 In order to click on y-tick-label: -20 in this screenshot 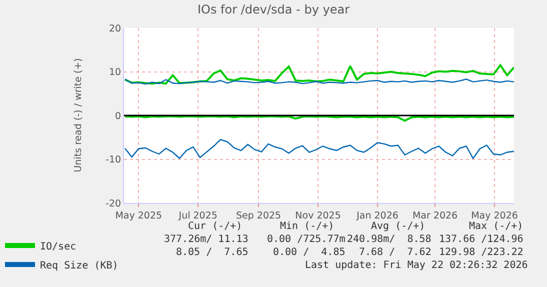, I will do `click(114, 204)`.